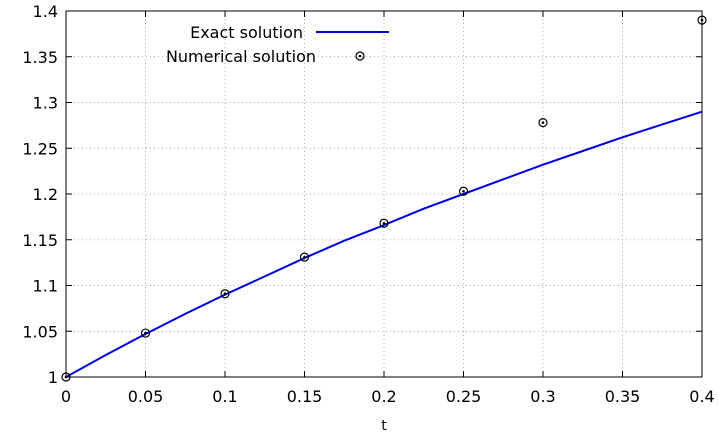  I want to click on x-axis-title: t, so click(384, 426).